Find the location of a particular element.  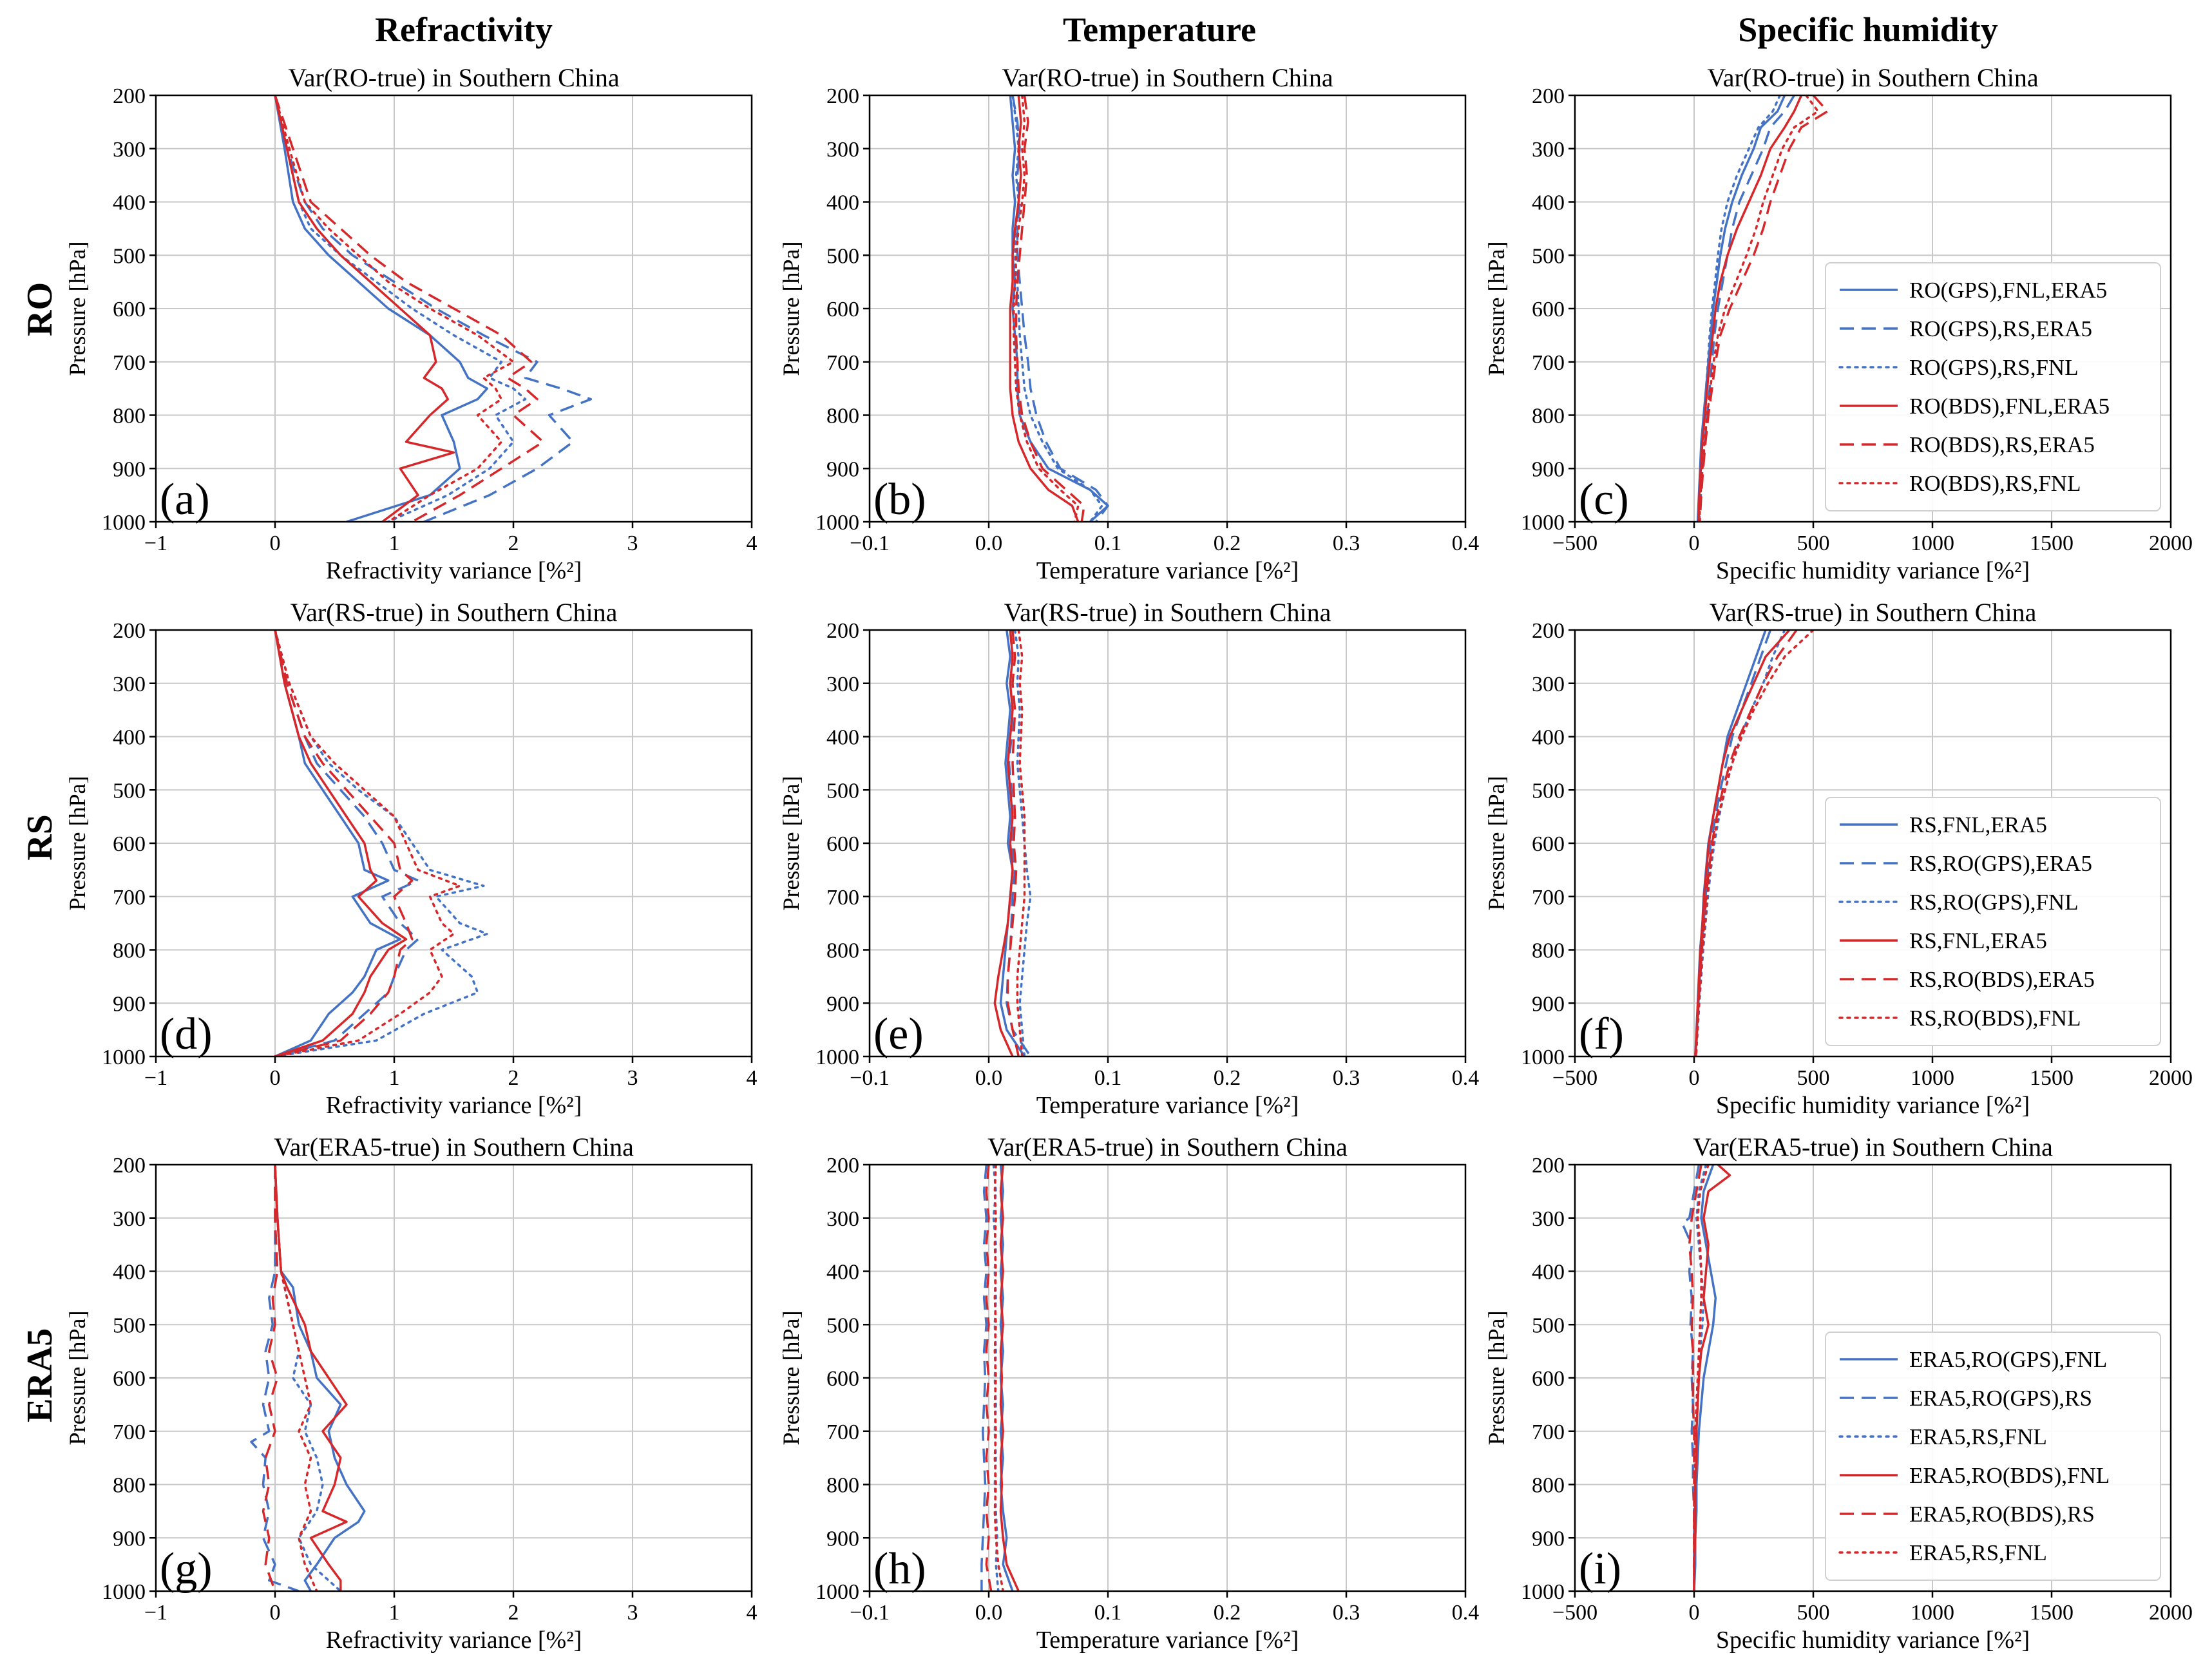

legend-label: RS,RO(GPS),FNL is located at coordinates (1994, 903).